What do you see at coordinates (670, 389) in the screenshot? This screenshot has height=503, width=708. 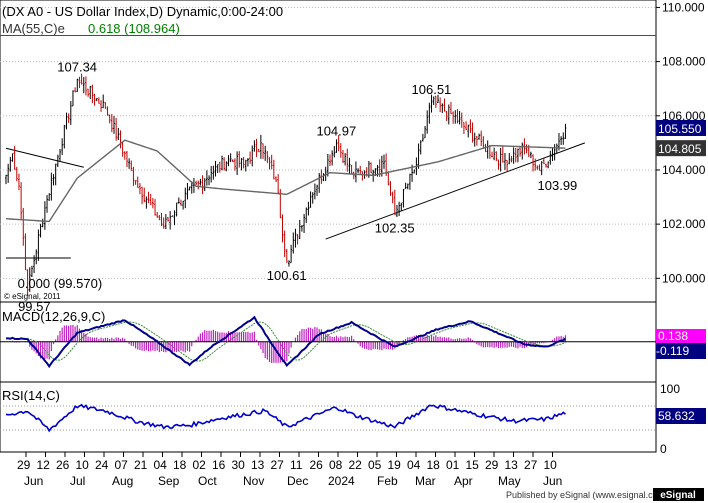 I see `rsi-tick-label: 100` at bounding box center [670, 389].